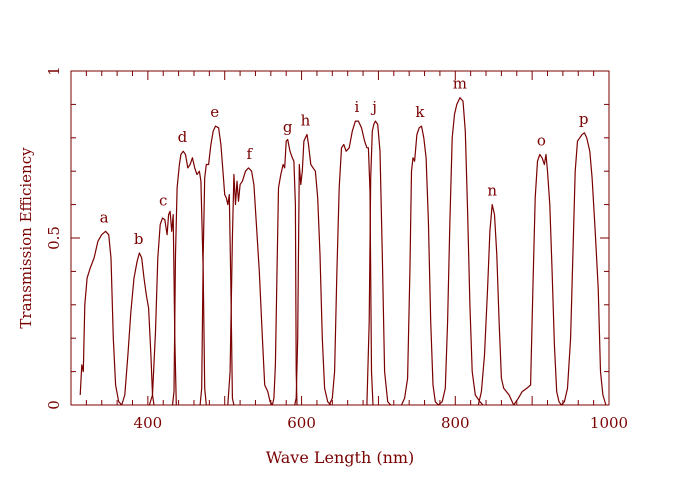 This screenshot has width=681, height=477. Describe the element at coordinates (373, 107) in the screenshot. I see `peak-label-j: j` at that location.